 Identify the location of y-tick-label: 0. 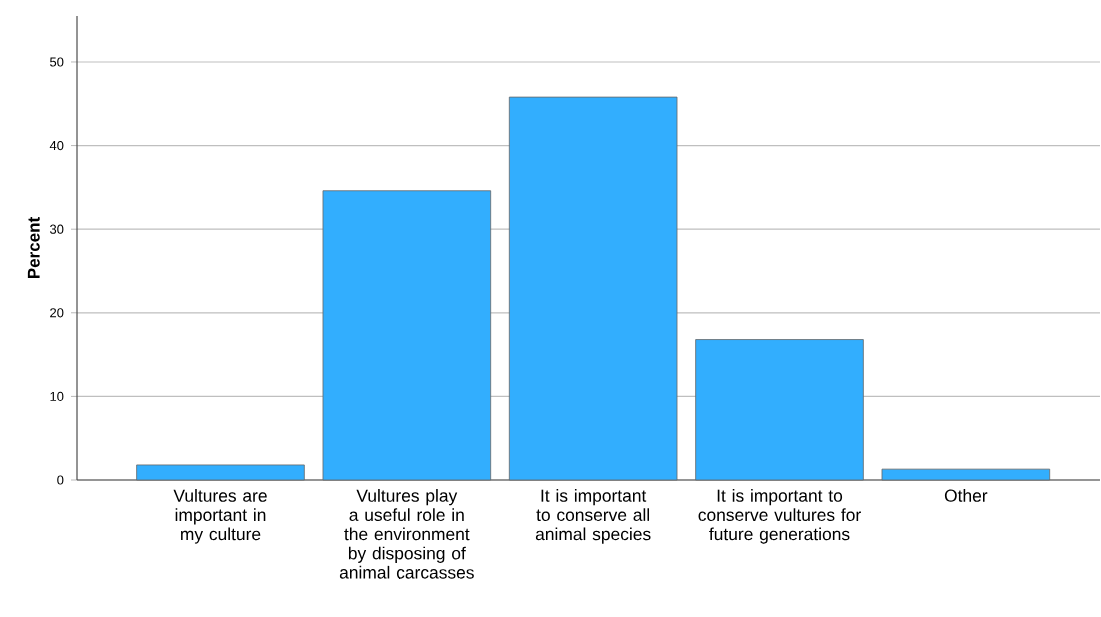
(60, 480).